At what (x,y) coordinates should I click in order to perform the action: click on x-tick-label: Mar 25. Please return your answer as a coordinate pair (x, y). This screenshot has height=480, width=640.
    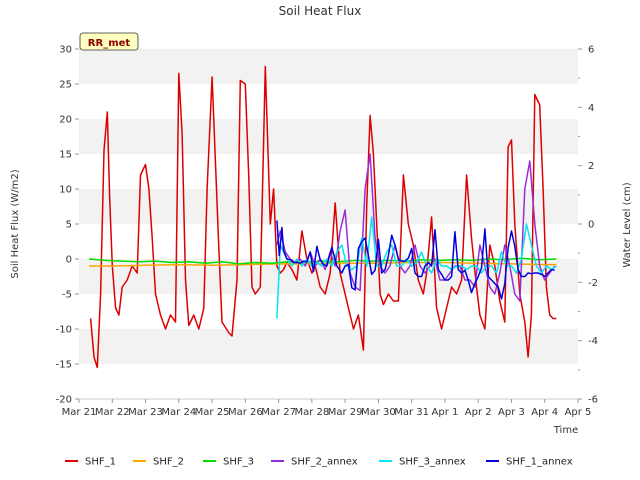
    Looking at the image, I should click on (212, 412).